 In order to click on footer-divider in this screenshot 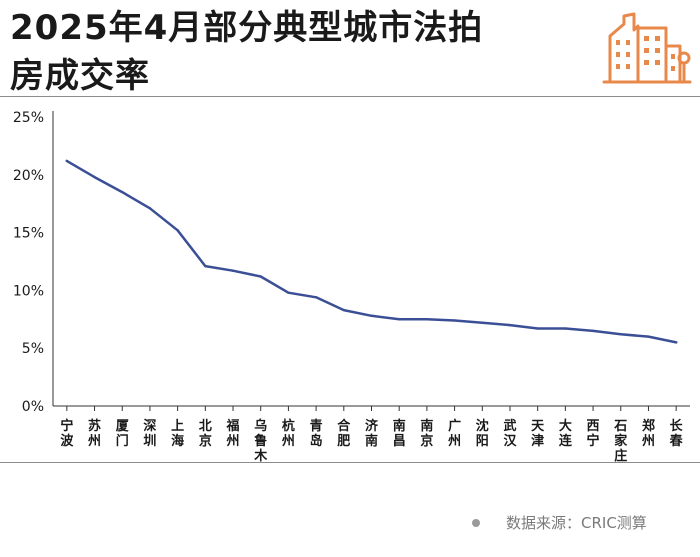, I will do `click(350, 462)`.